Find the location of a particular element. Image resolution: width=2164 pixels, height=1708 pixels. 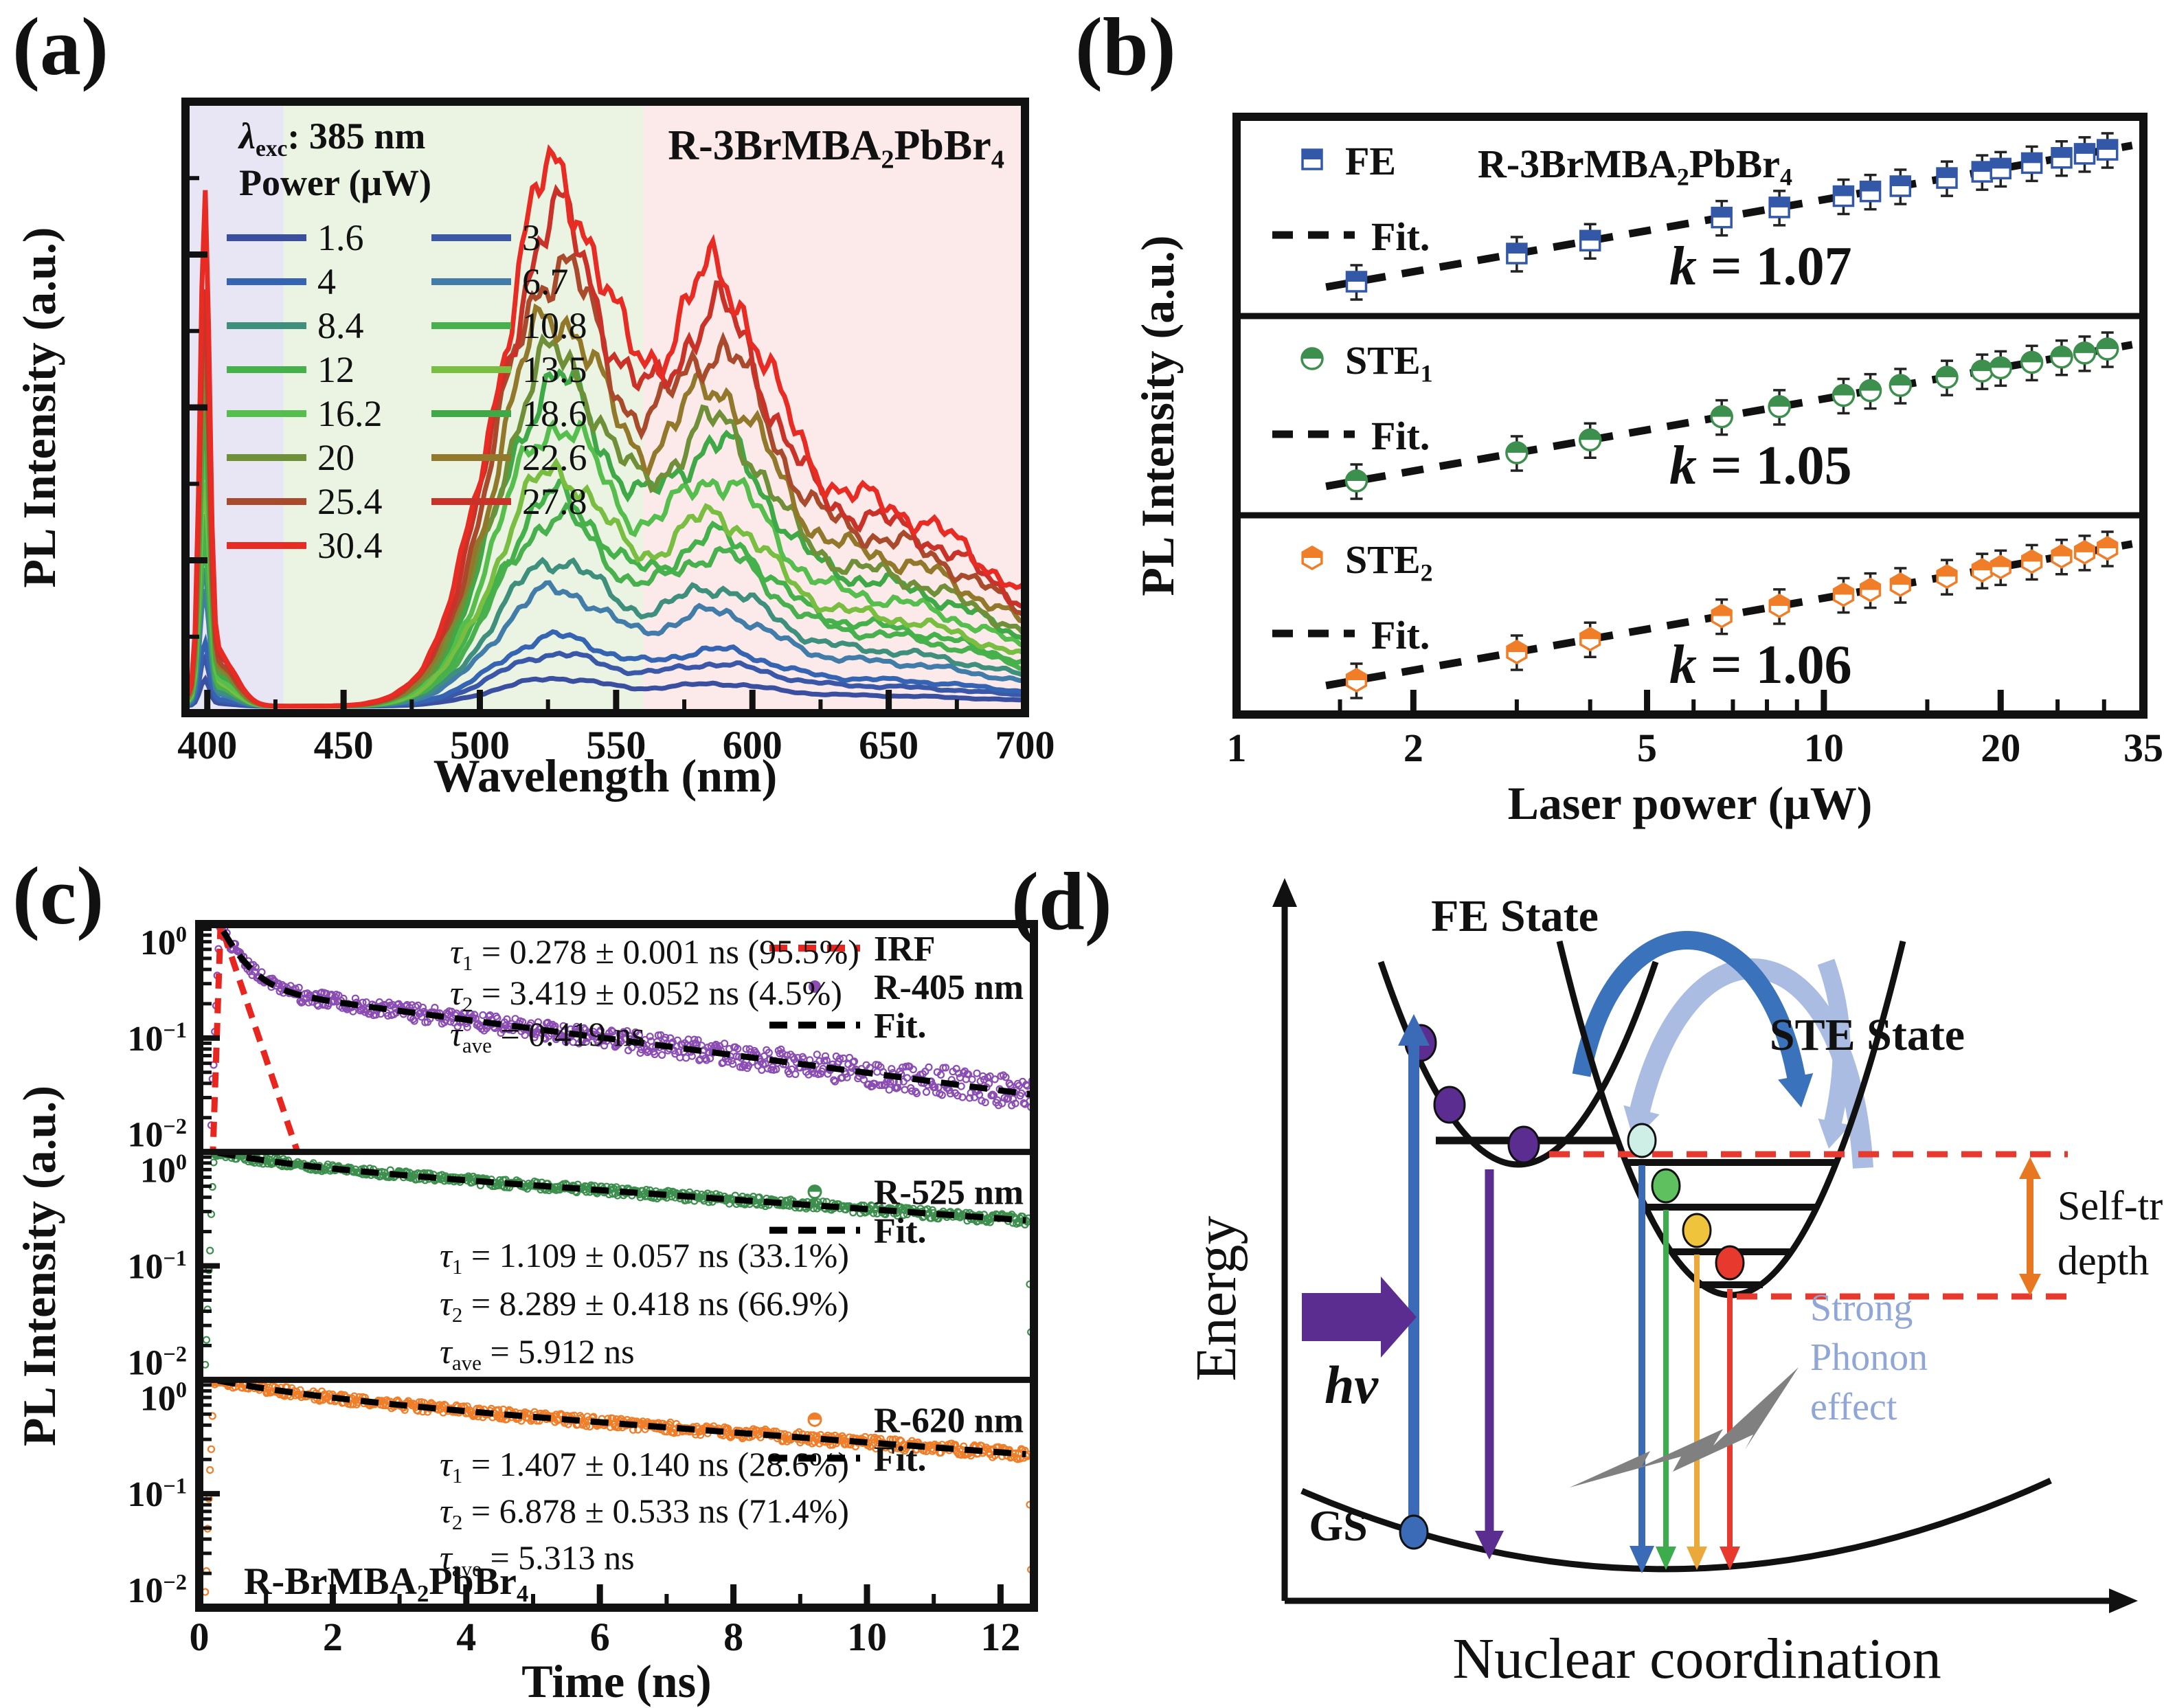

spectrum-30.4uW is located at coordinates (605, 426).